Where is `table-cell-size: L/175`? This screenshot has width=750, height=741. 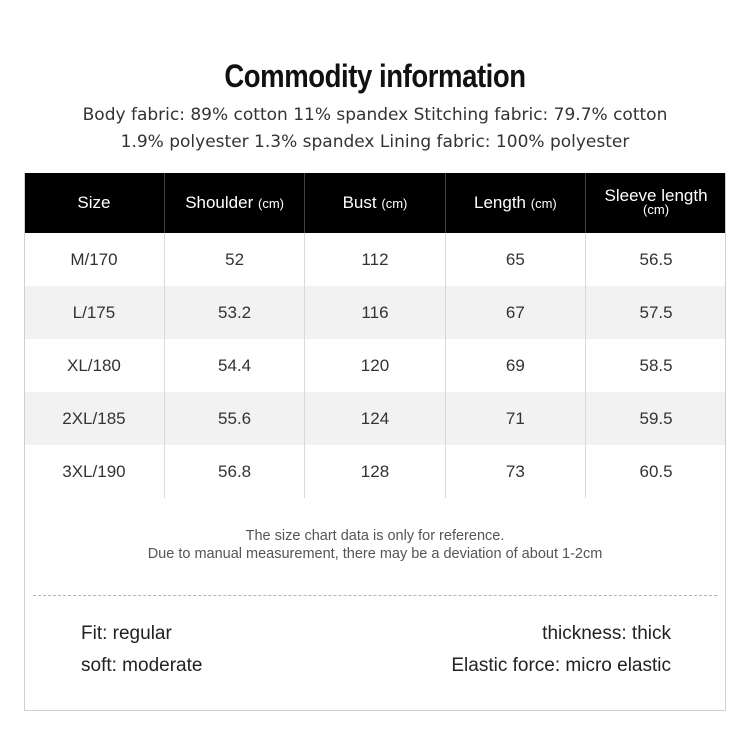
table-cell-size: L/175 is located at coordinates (94, 312).